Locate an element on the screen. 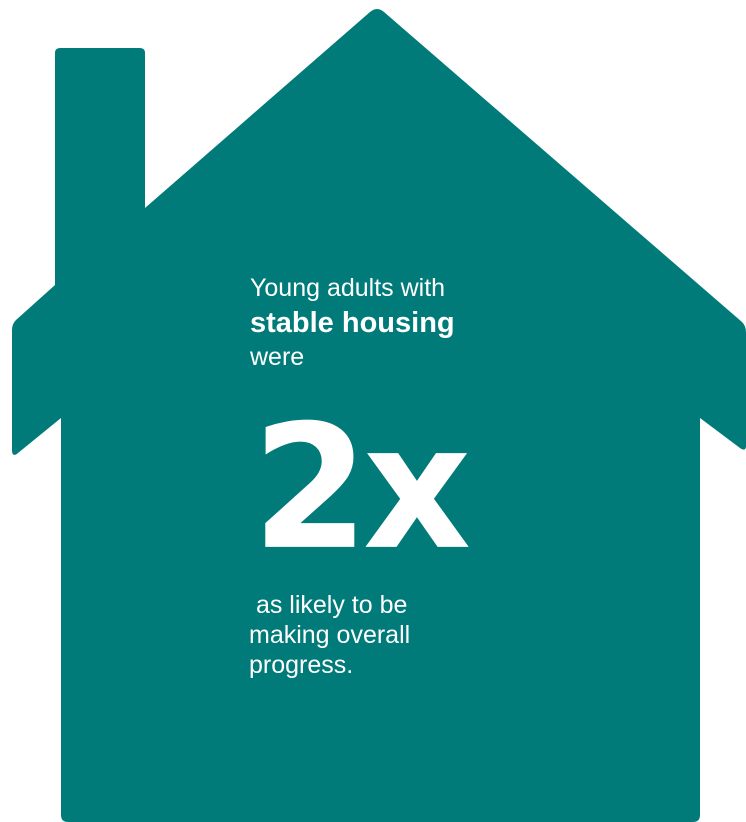 The image size is (746, 822). verb-text: were is located at coordinates (277, 357).